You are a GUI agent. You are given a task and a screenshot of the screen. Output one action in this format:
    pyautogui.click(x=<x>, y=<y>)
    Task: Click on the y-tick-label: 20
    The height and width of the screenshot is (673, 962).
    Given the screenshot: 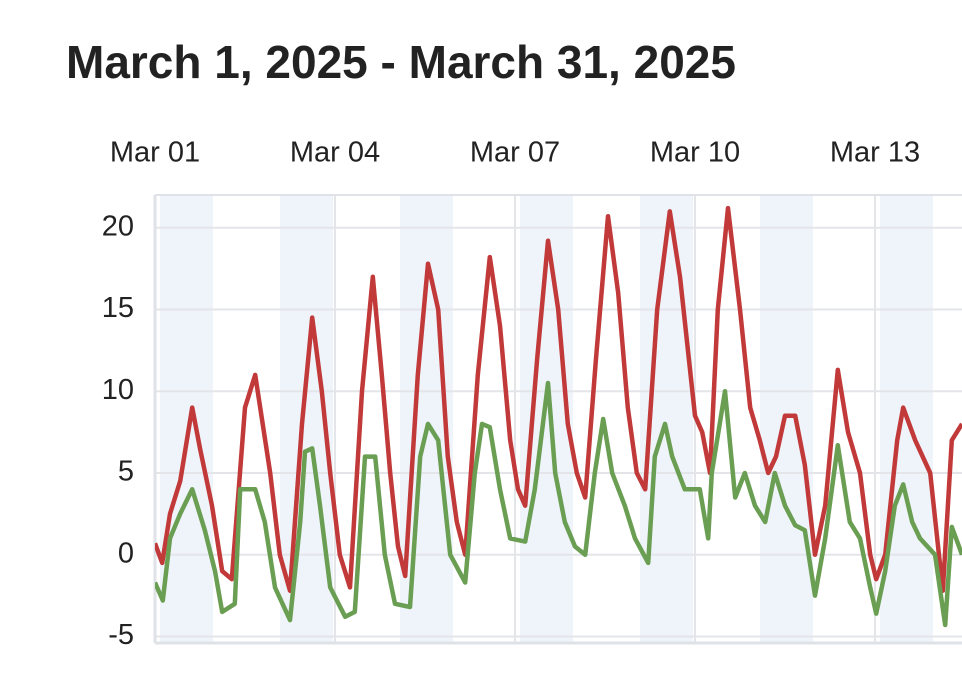 What is the action you would take?
    pyautogui.click(x=118, y=226)
    